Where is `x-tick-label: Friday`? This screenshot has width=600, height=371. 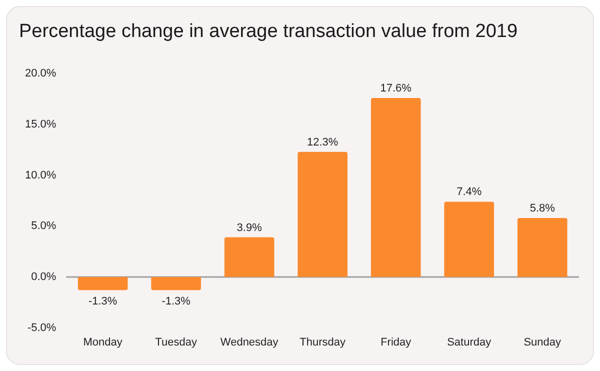 x-tick-label: Friday is located at coordinates (396, 342).